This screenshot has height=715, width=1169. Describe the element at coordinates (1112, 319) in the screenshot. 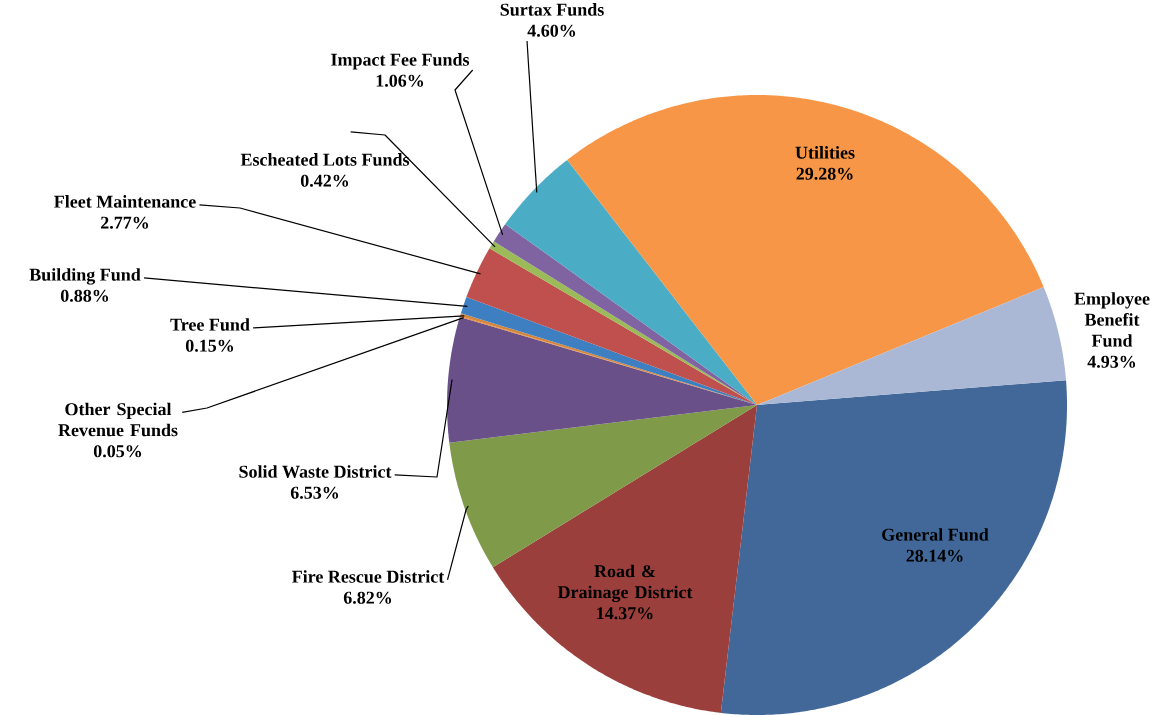

I see `slice-label: Employee Benefit Fund` at that location.